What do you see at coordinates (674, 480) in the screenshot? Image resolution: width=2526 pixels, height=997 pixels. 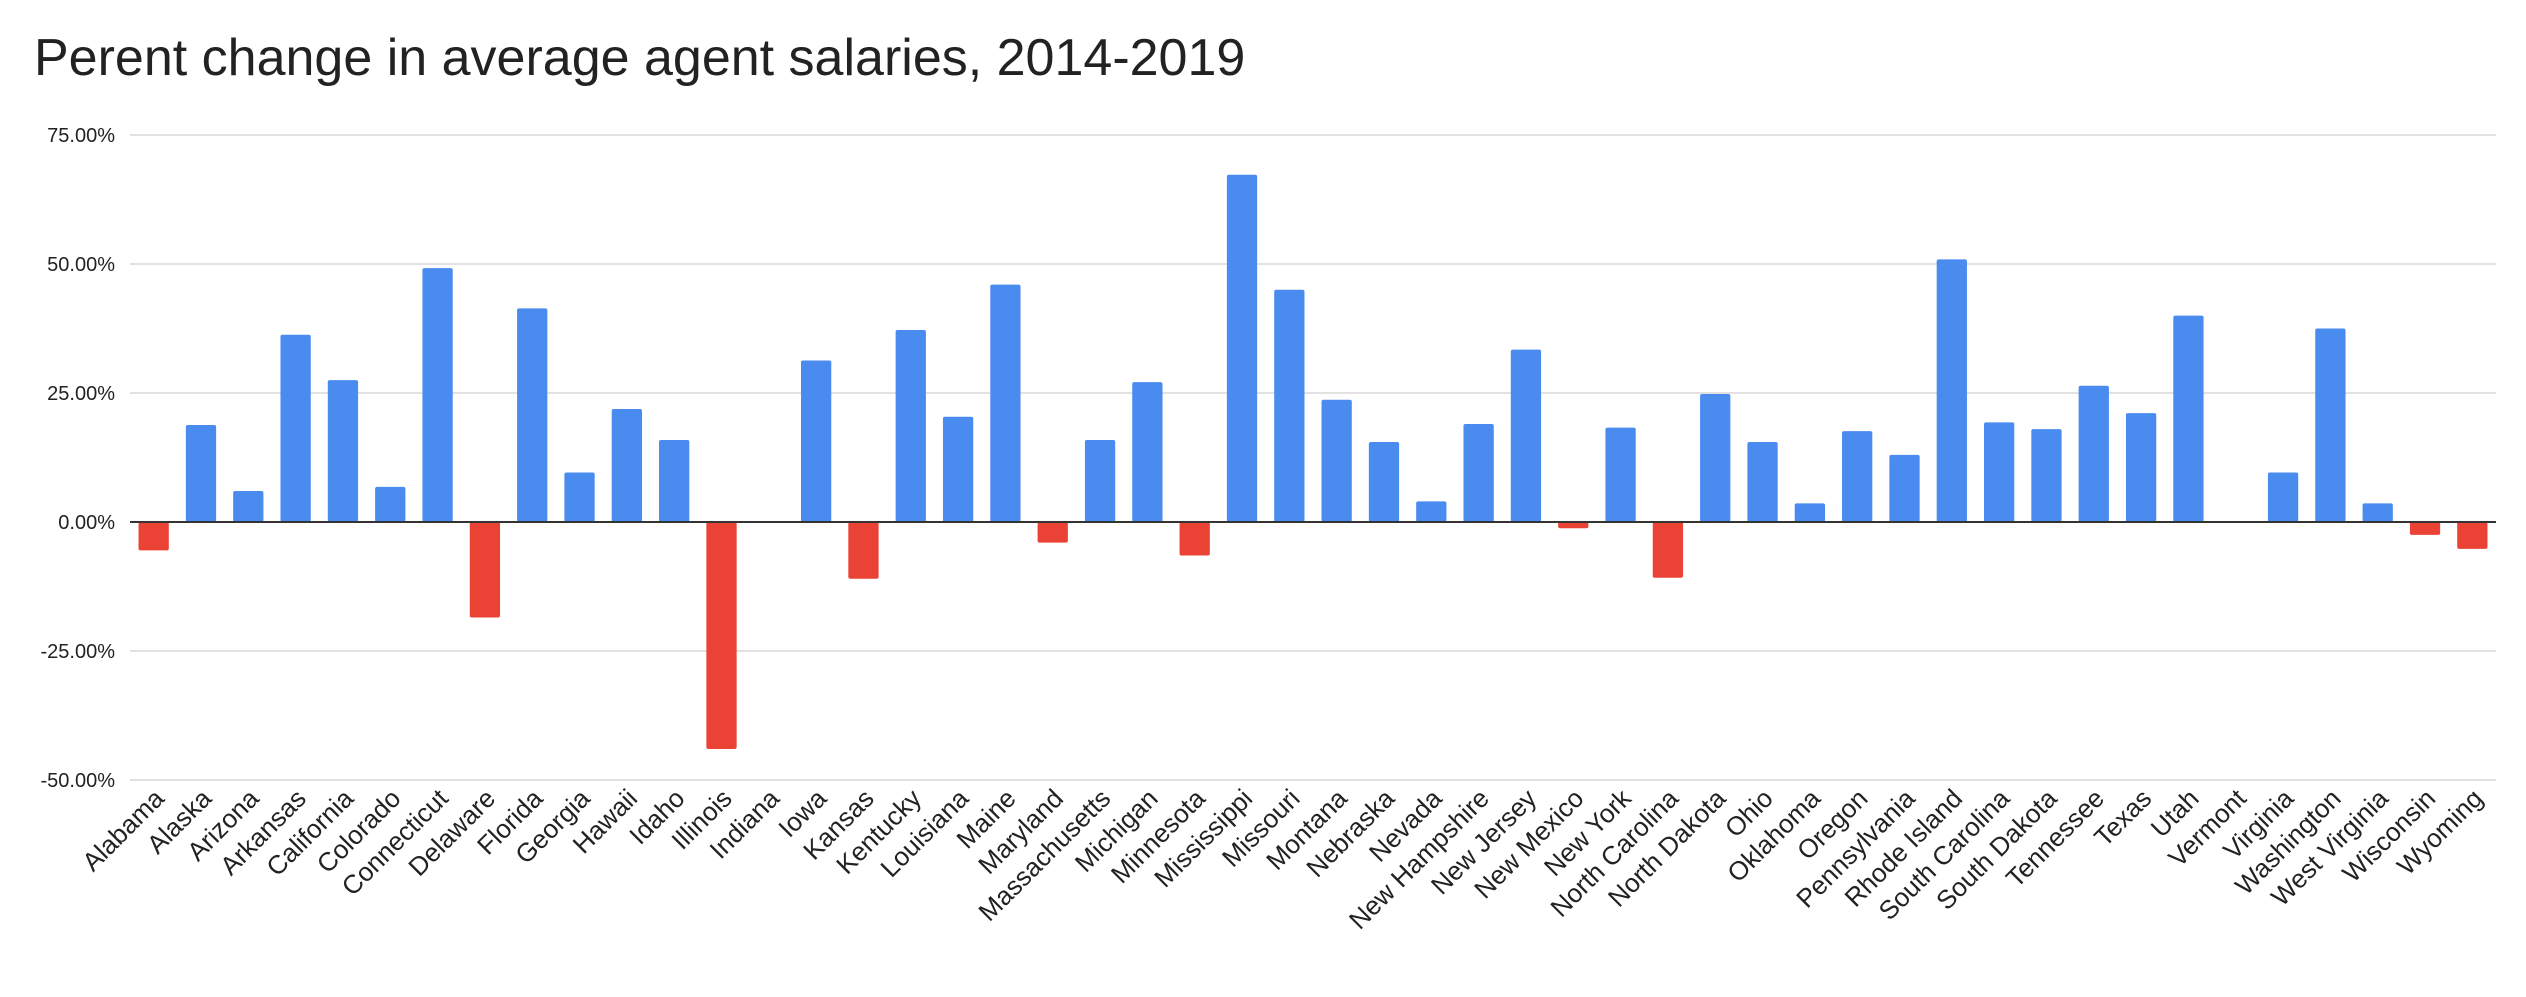 I see `bar-idaho` at bounding box center [674, 480].